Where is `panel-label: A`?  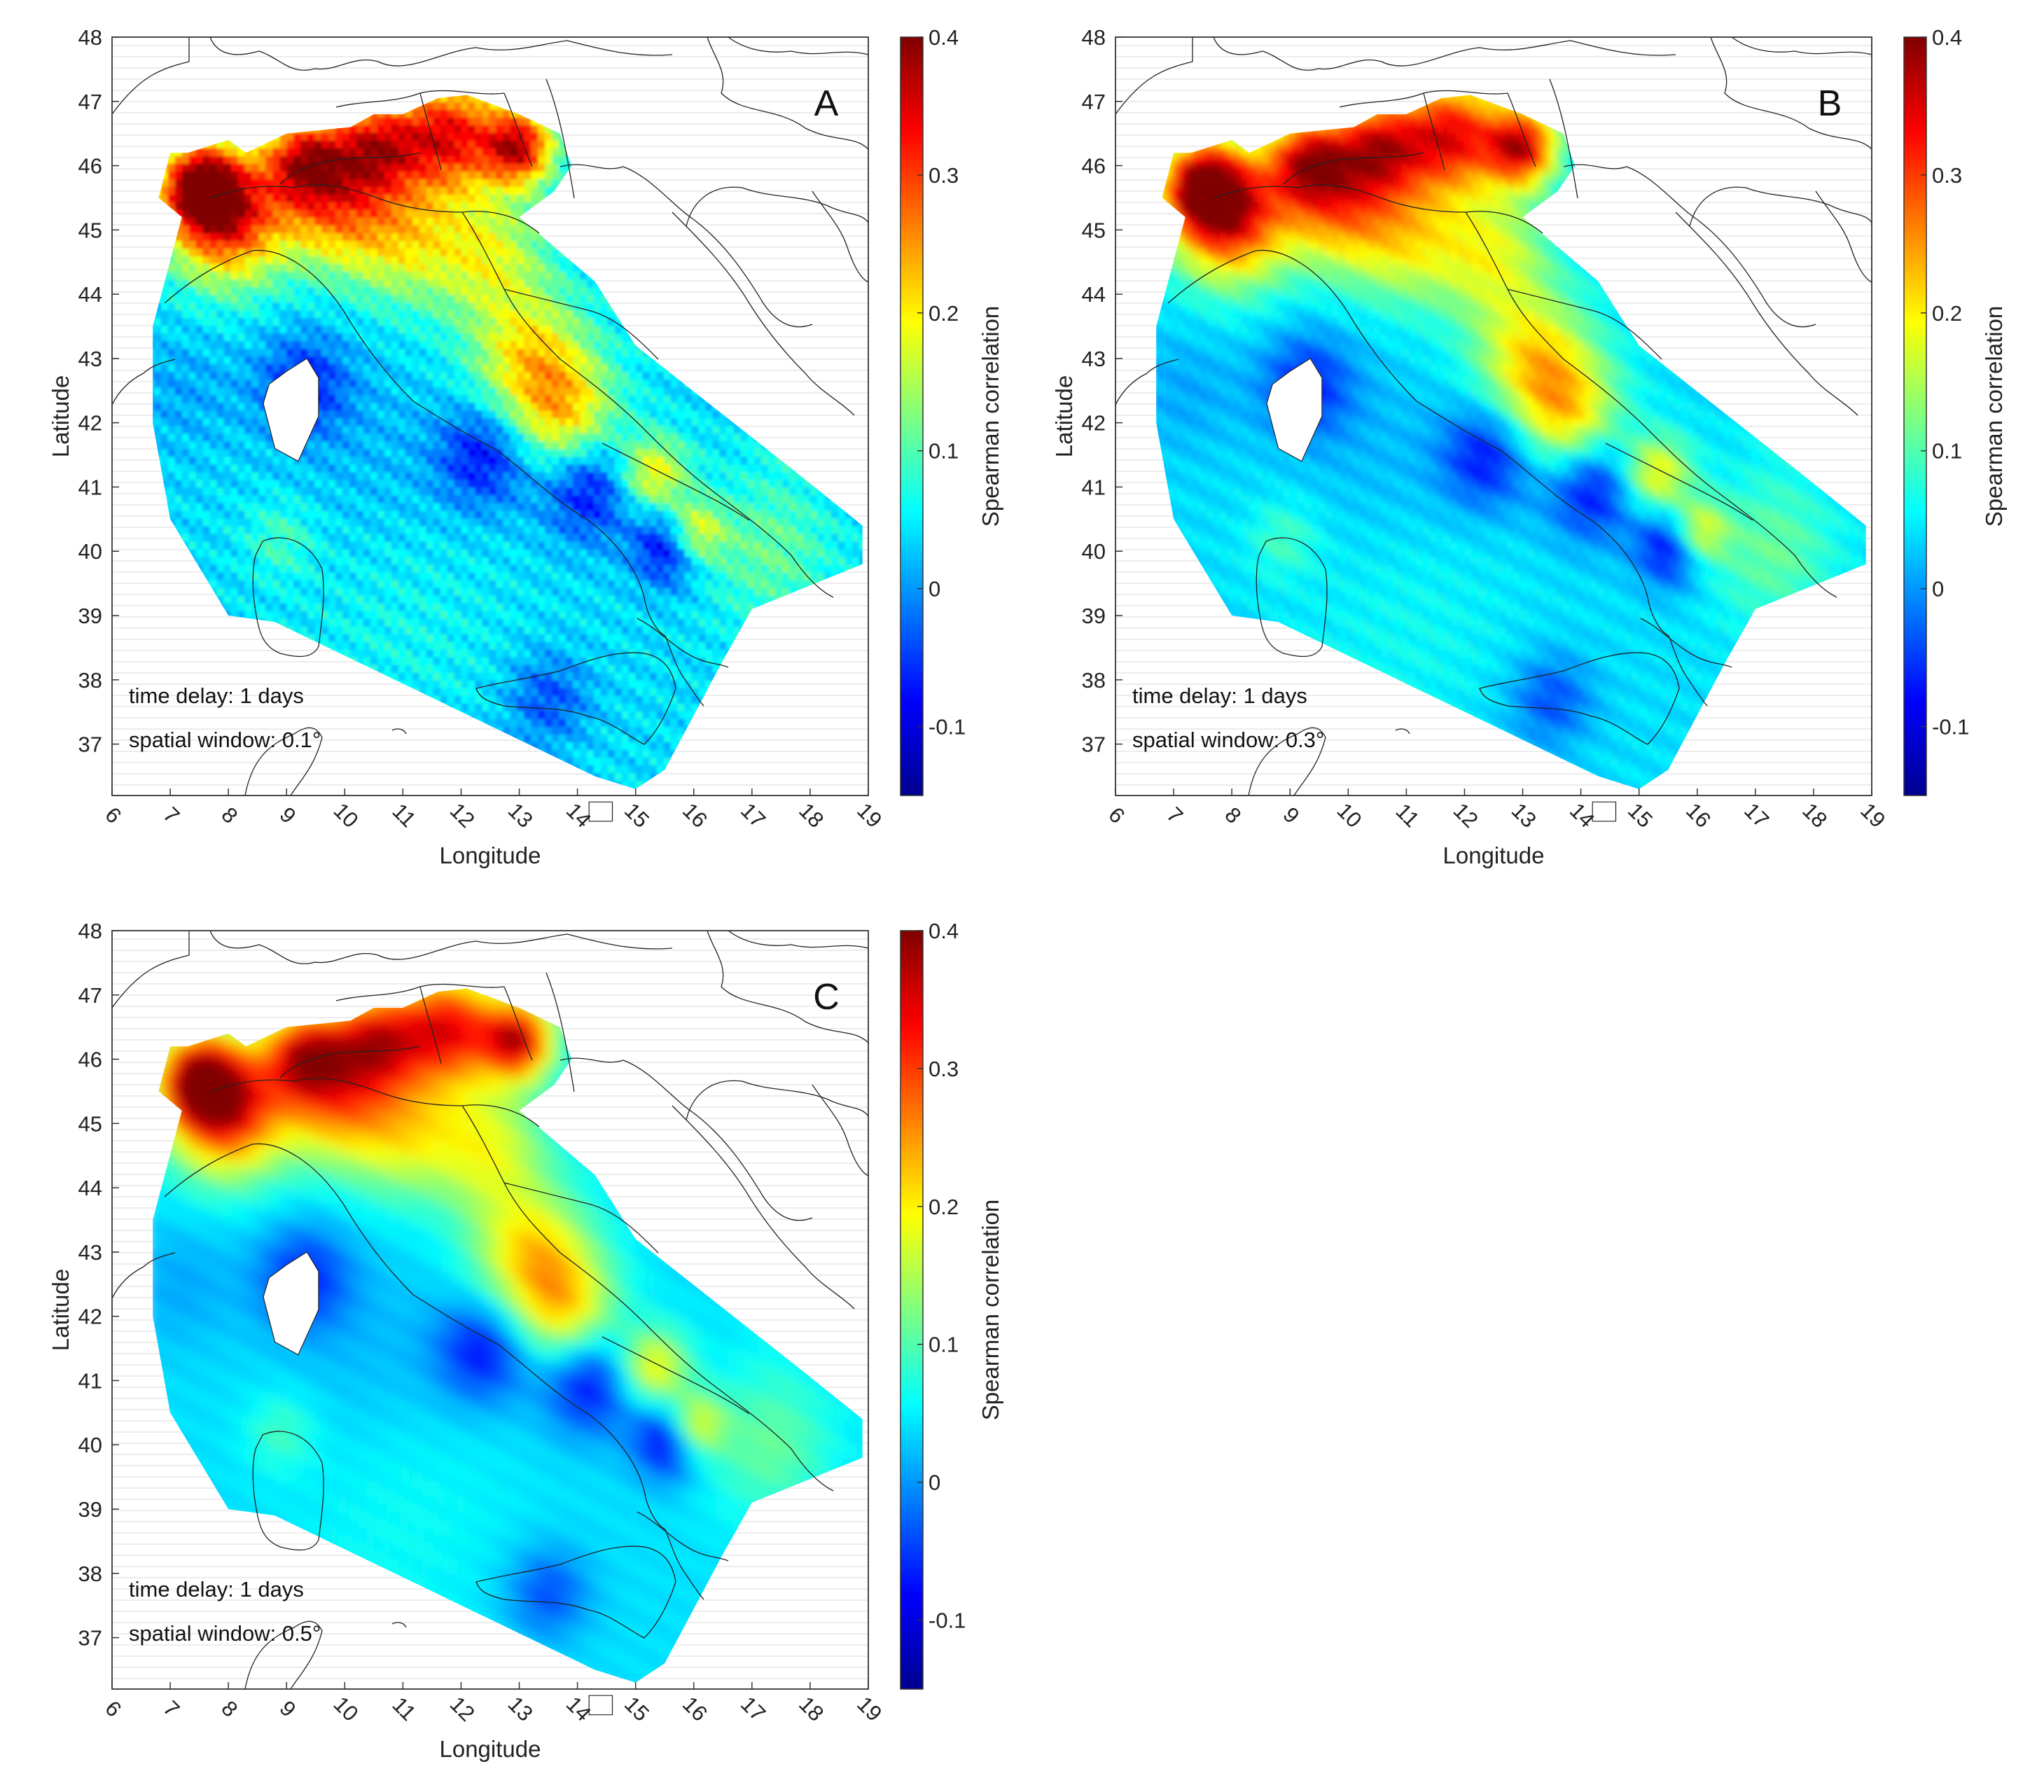
panel-label: A is located at coordinates (826, 103).